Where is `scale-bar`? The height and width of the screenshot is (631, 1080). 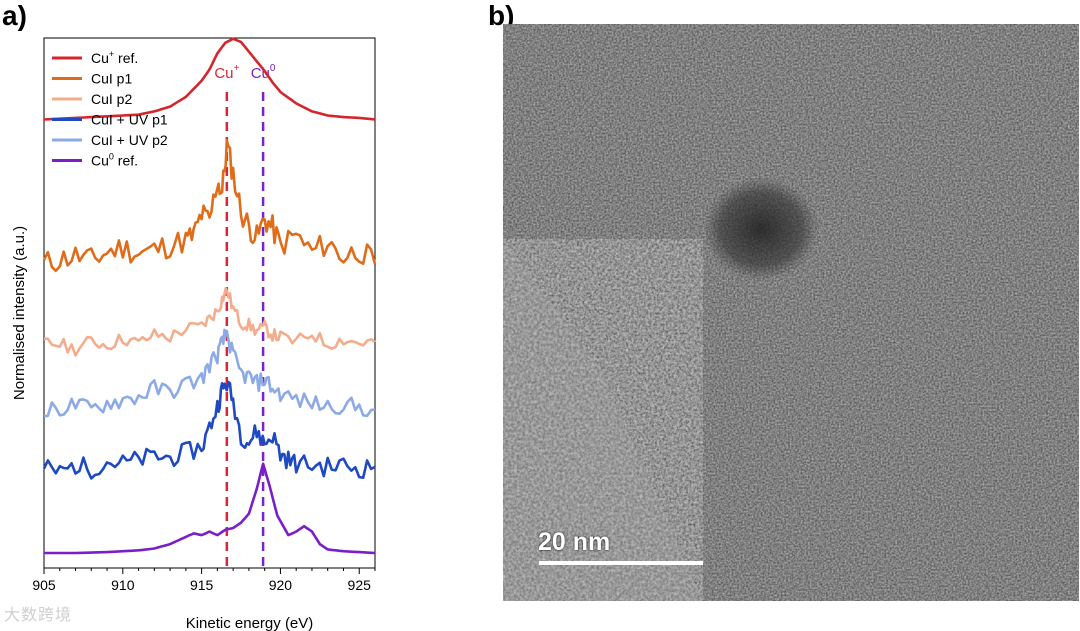 scale-bar is located at coordinates (621, 563).